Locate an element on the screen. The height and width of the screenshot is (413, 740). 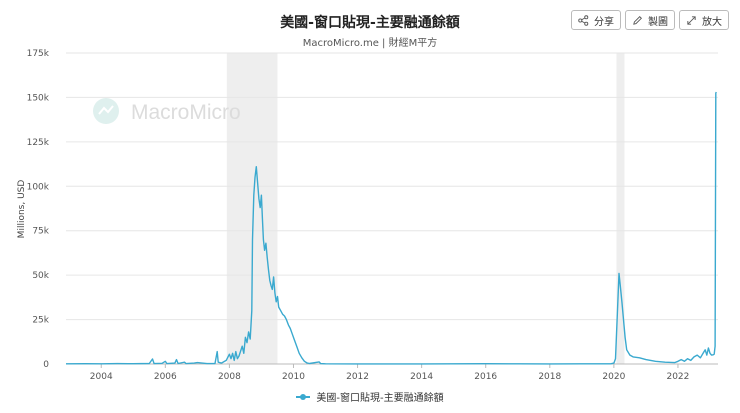
y-tick-label: 25k is located at coordinates (40, 321).